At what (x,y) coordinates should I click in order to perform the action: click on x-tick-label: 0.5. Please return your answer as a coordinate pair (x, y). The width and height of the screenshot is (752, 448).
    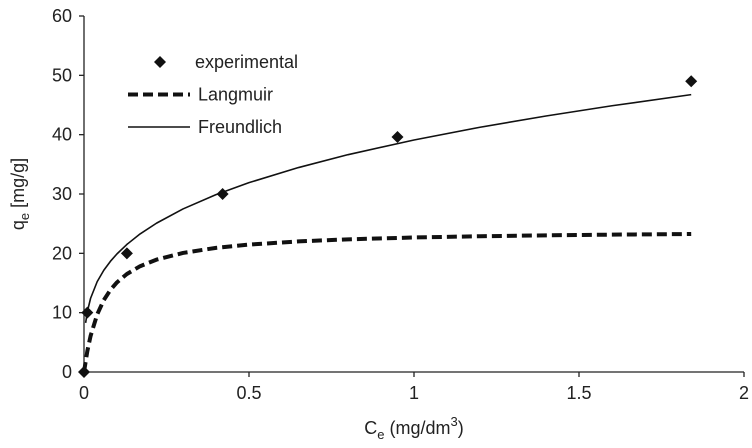
    Looking at the image, I should click on (248, 393).